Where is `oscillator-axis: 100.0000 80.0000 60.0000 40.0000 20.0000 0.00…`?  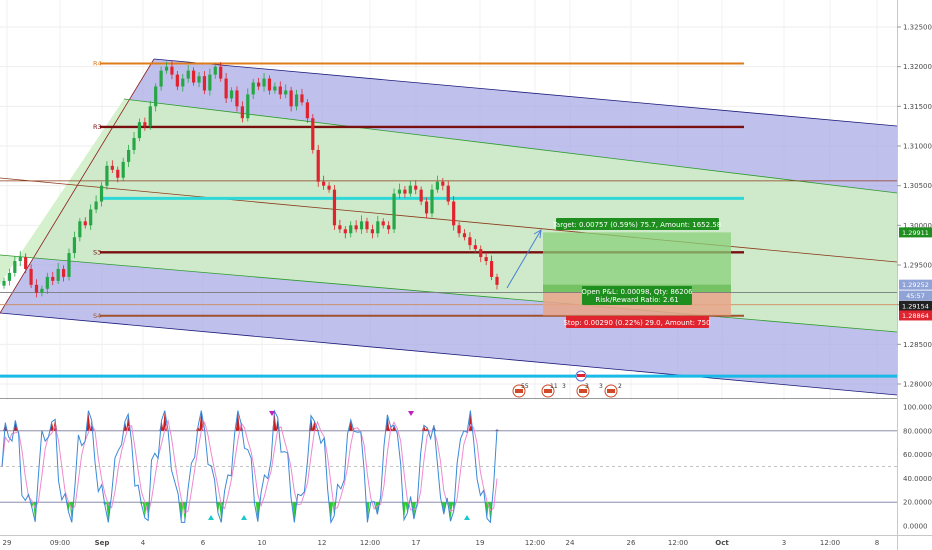 oscillator-axis: 100.0000 80.0000 60.0000 40.0000 20.0000 0.00… is located at coordinates (917, 467).